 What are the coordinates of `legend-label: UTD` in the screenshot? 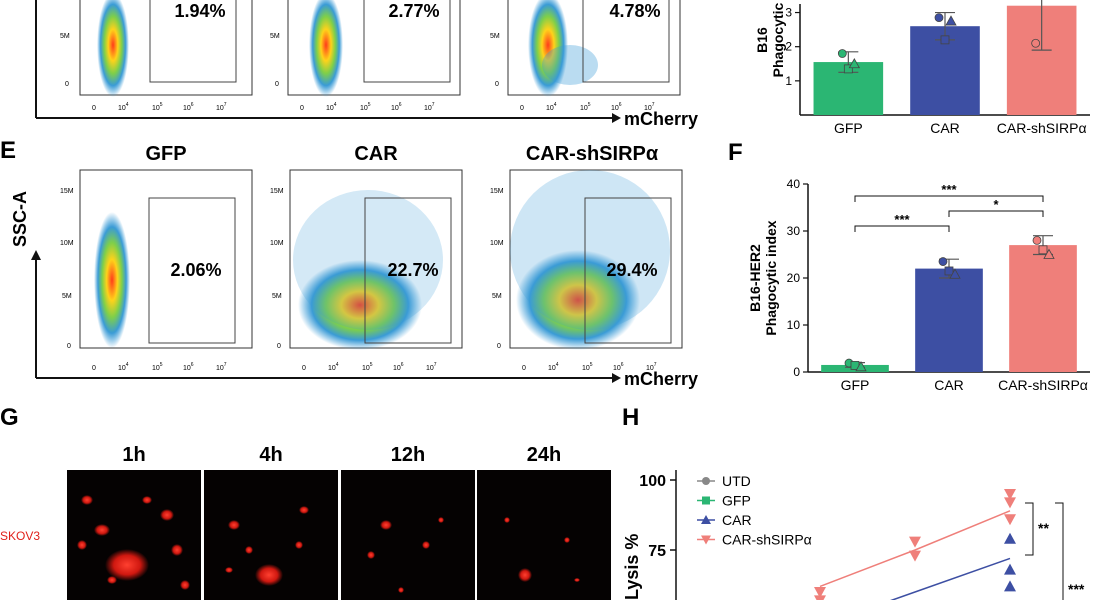 It's located at (736, 481).